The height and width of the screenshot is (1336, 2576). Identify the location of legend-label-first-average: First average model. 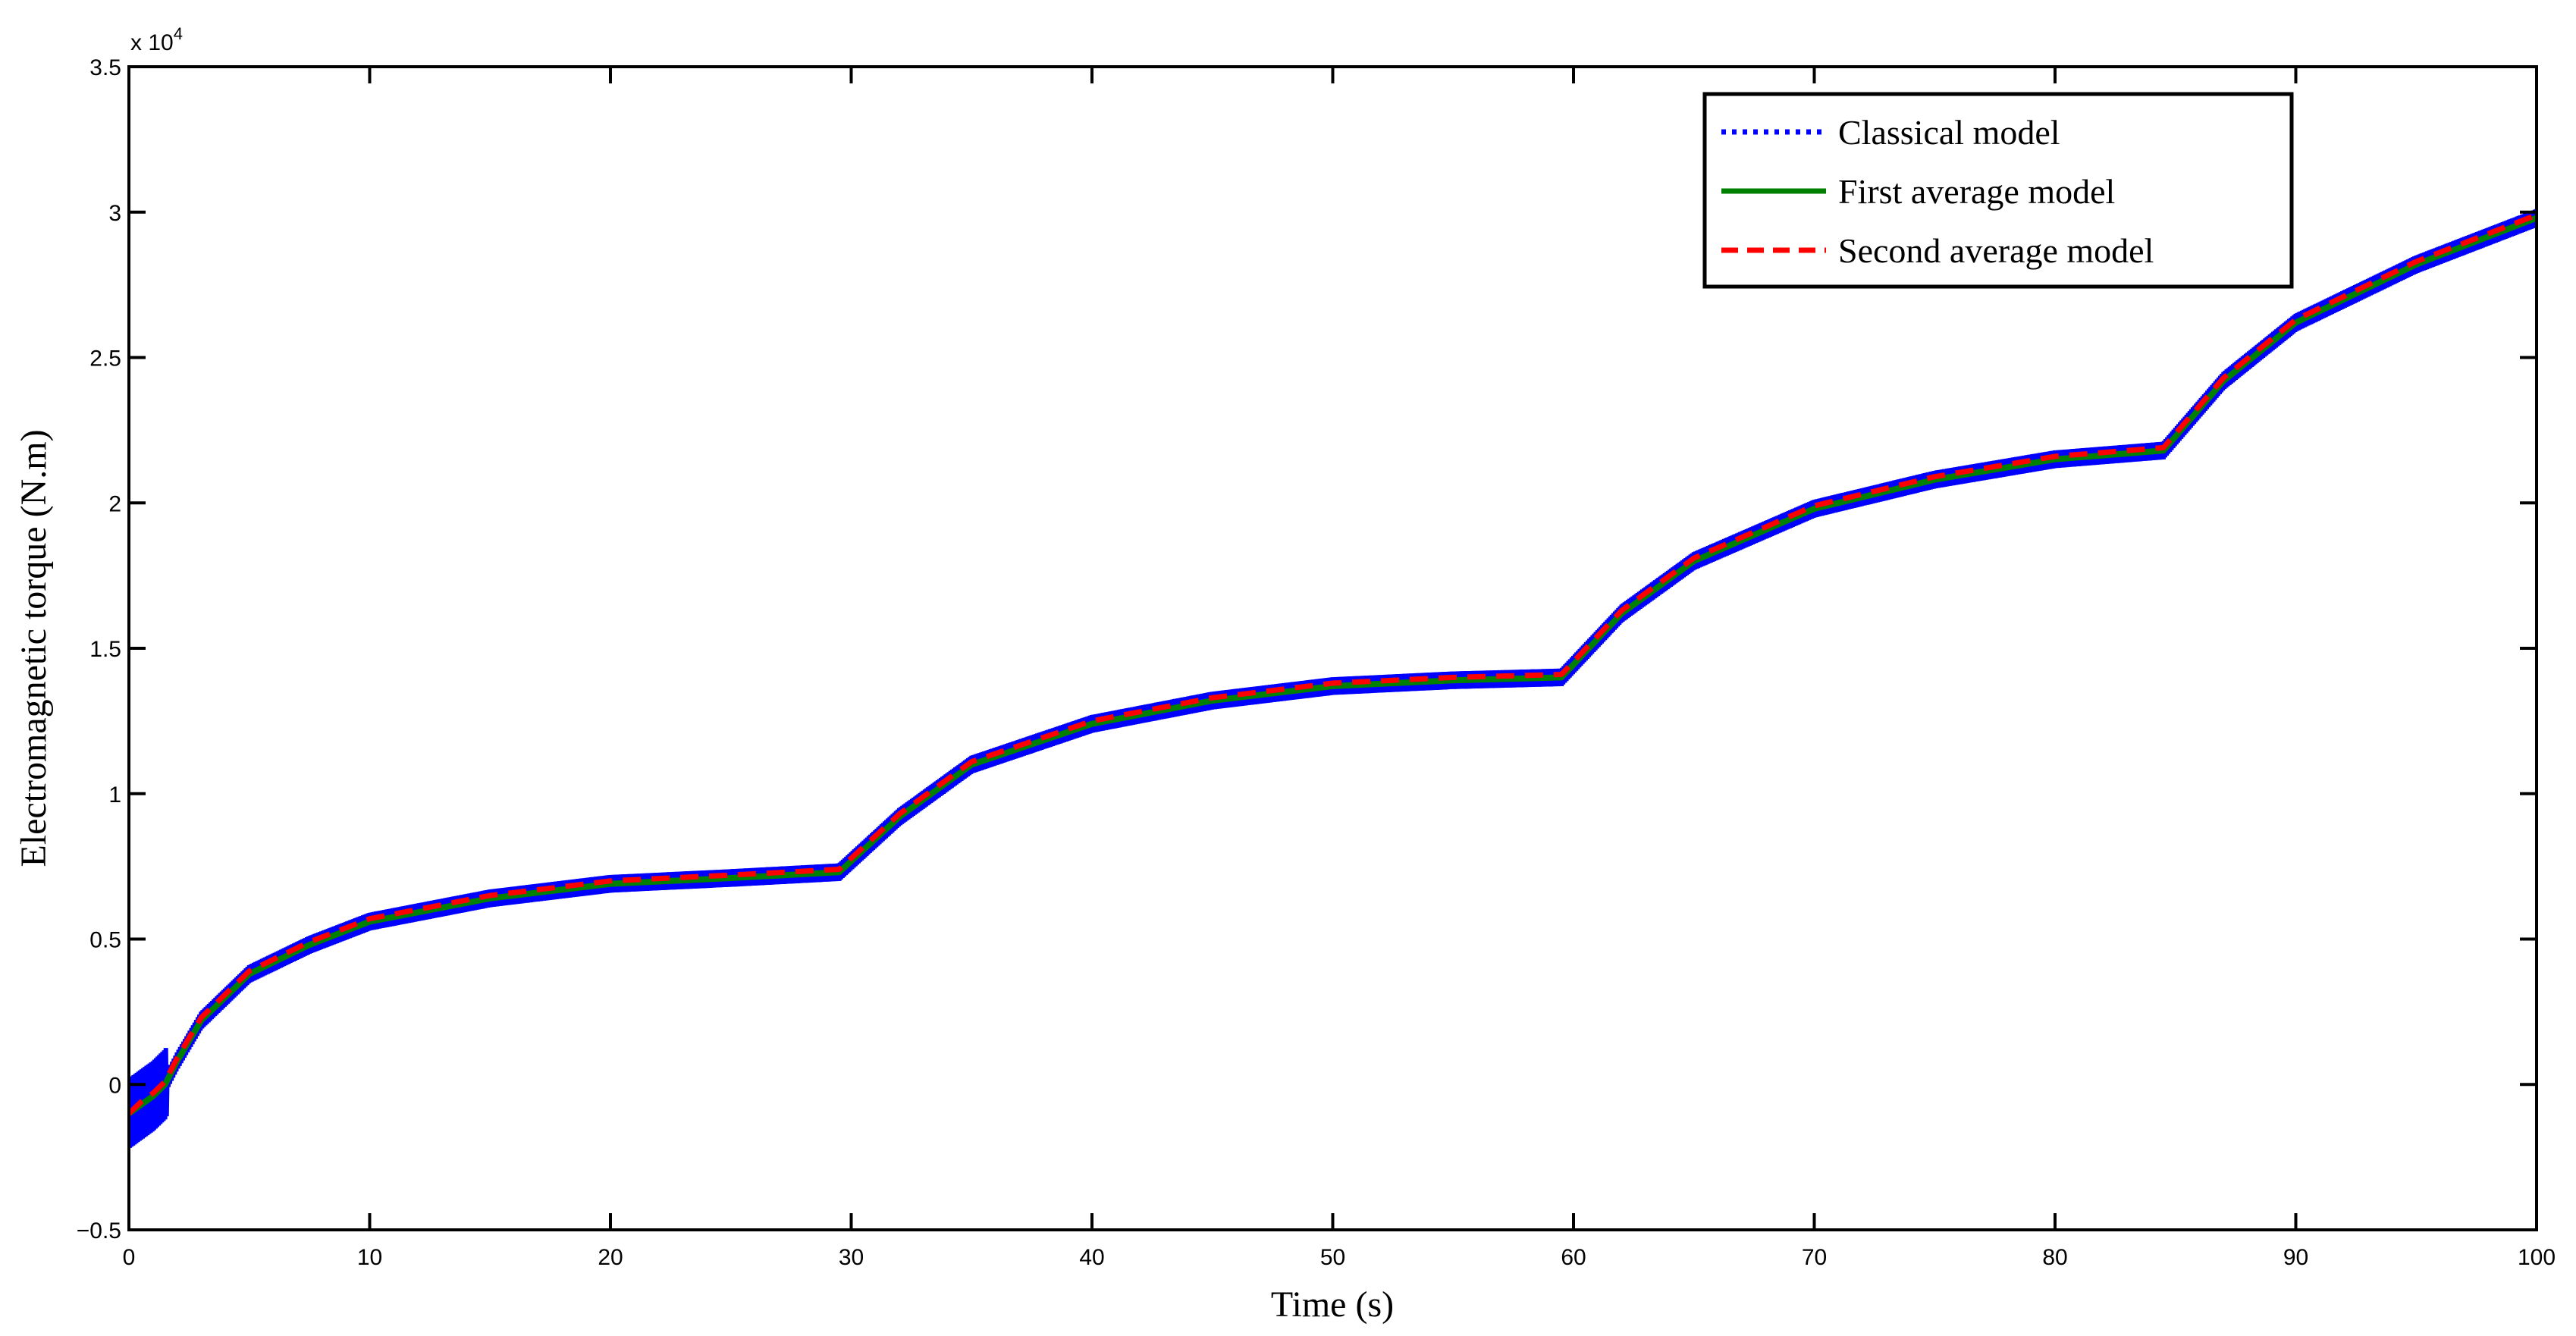
(1976, 191).